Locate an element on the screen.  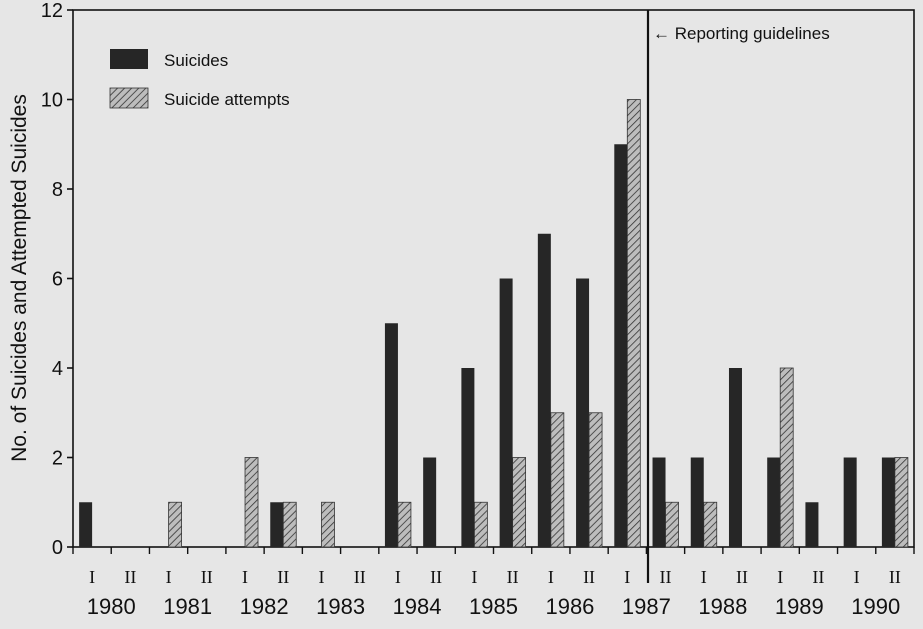
y-tick-label: 6 is located at coordinates (57, 280).